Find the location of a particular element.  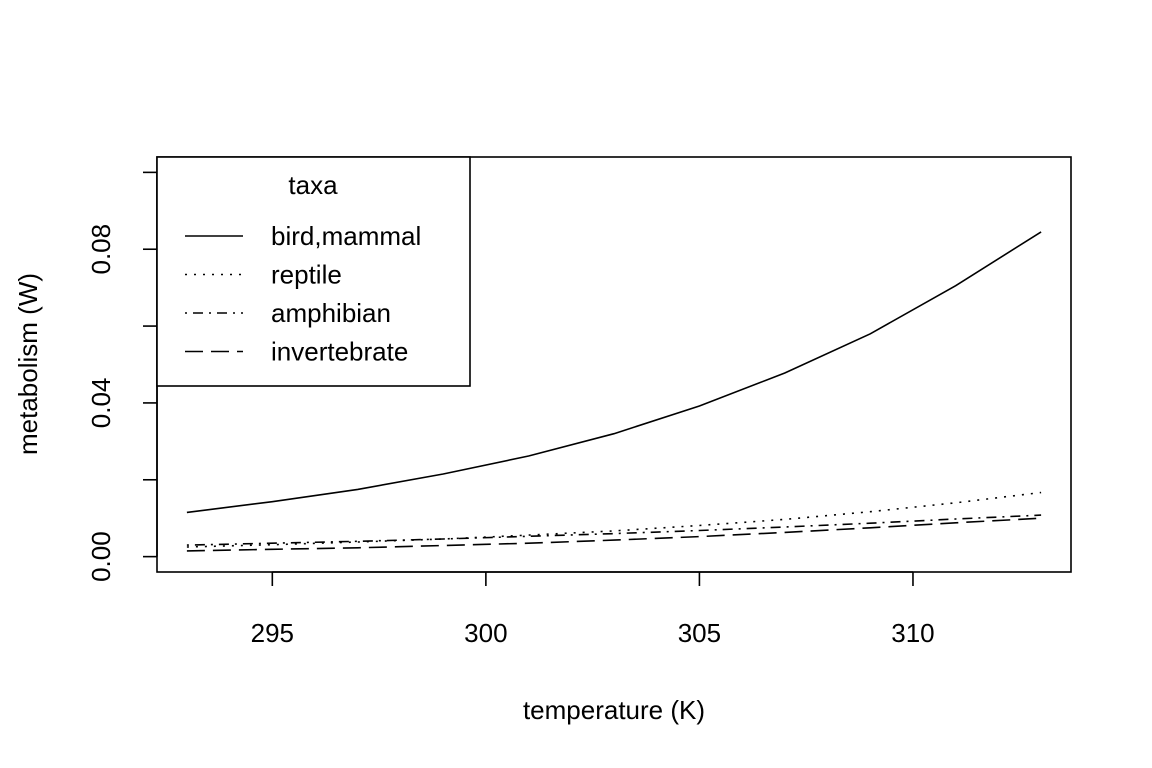

x-tick-label: 300 is located at coordinates (485, 633).